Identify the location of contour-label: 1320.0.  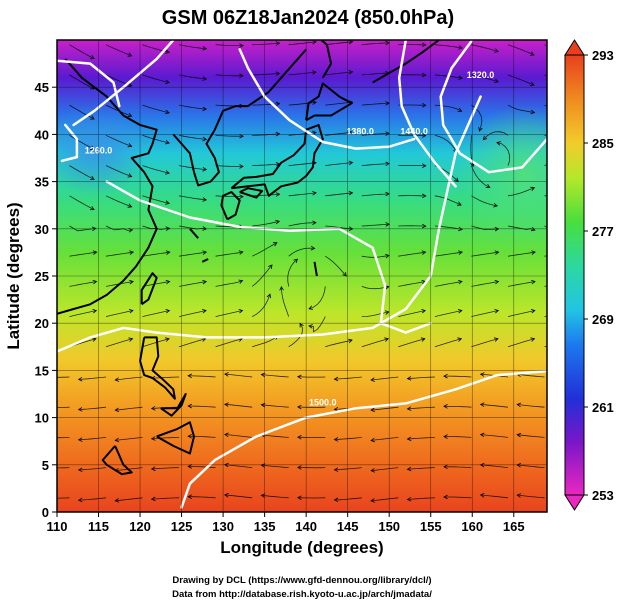
(481, 75).